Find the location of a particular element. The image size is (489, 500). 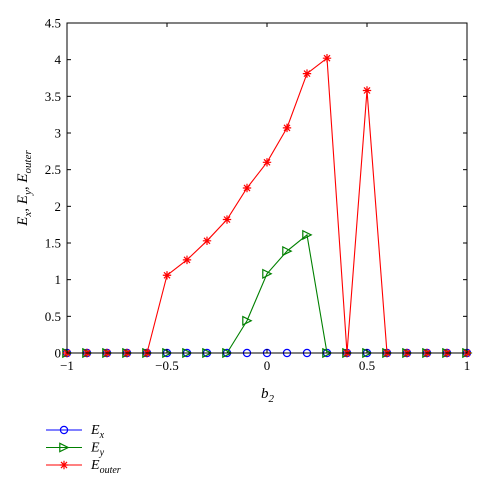

legend-label: Eouter is located at coordinates (105, 467).